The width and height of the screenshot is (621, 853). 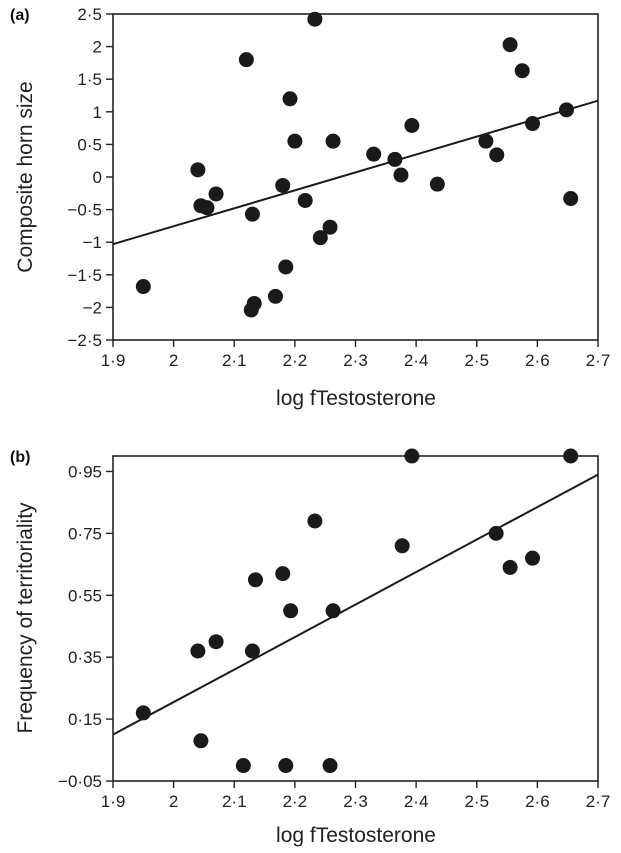 I want to click on x-axis-title-b: log fTestosterone, so click(x=356, y=835).